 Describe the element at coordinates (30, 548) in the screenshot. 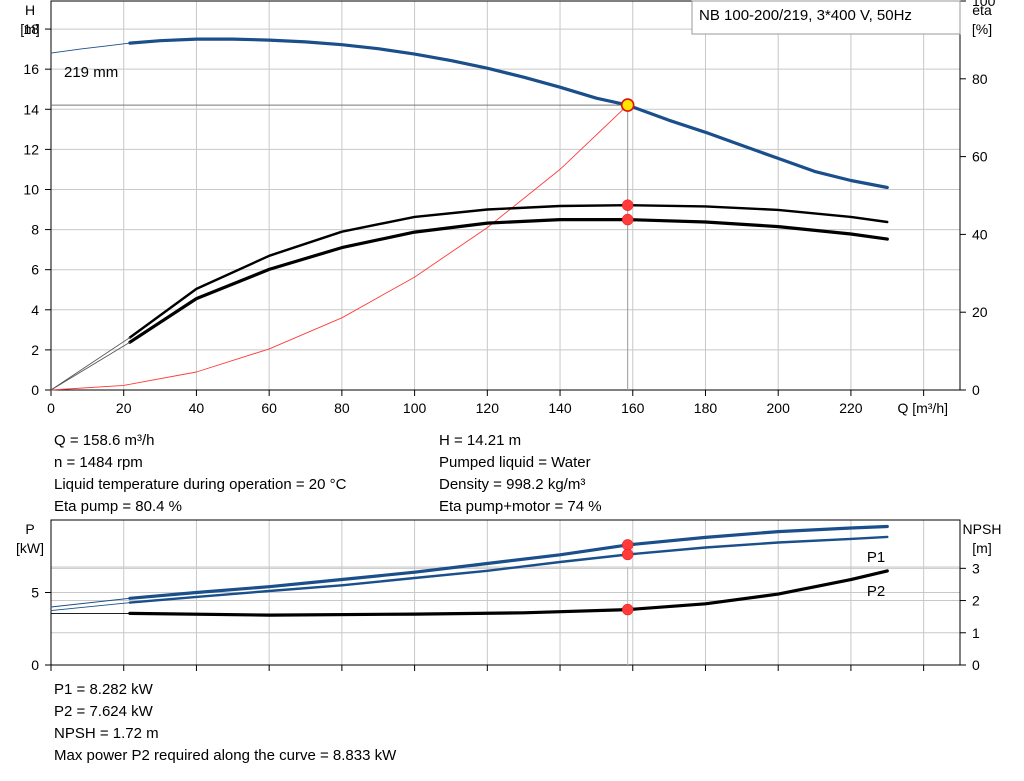

I see `y-axis-title-left: [kW]` at that location.